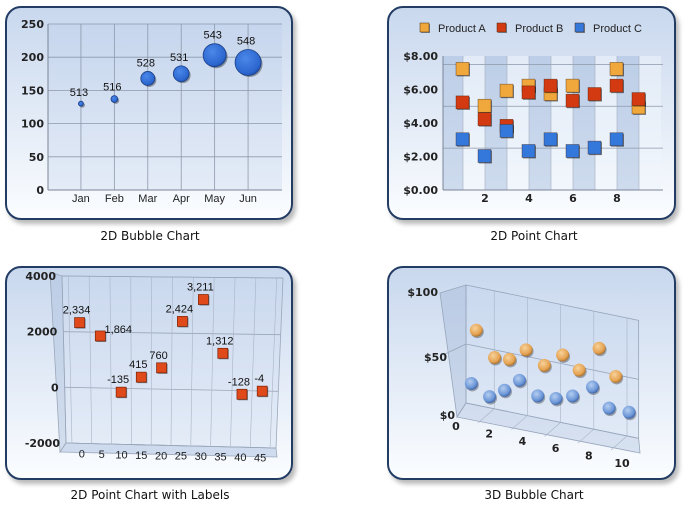 This screenshot has height=506, width=688. Describe the element at coordinates (118, 380) in the screenshot. I see `data-label: -135` at that location.